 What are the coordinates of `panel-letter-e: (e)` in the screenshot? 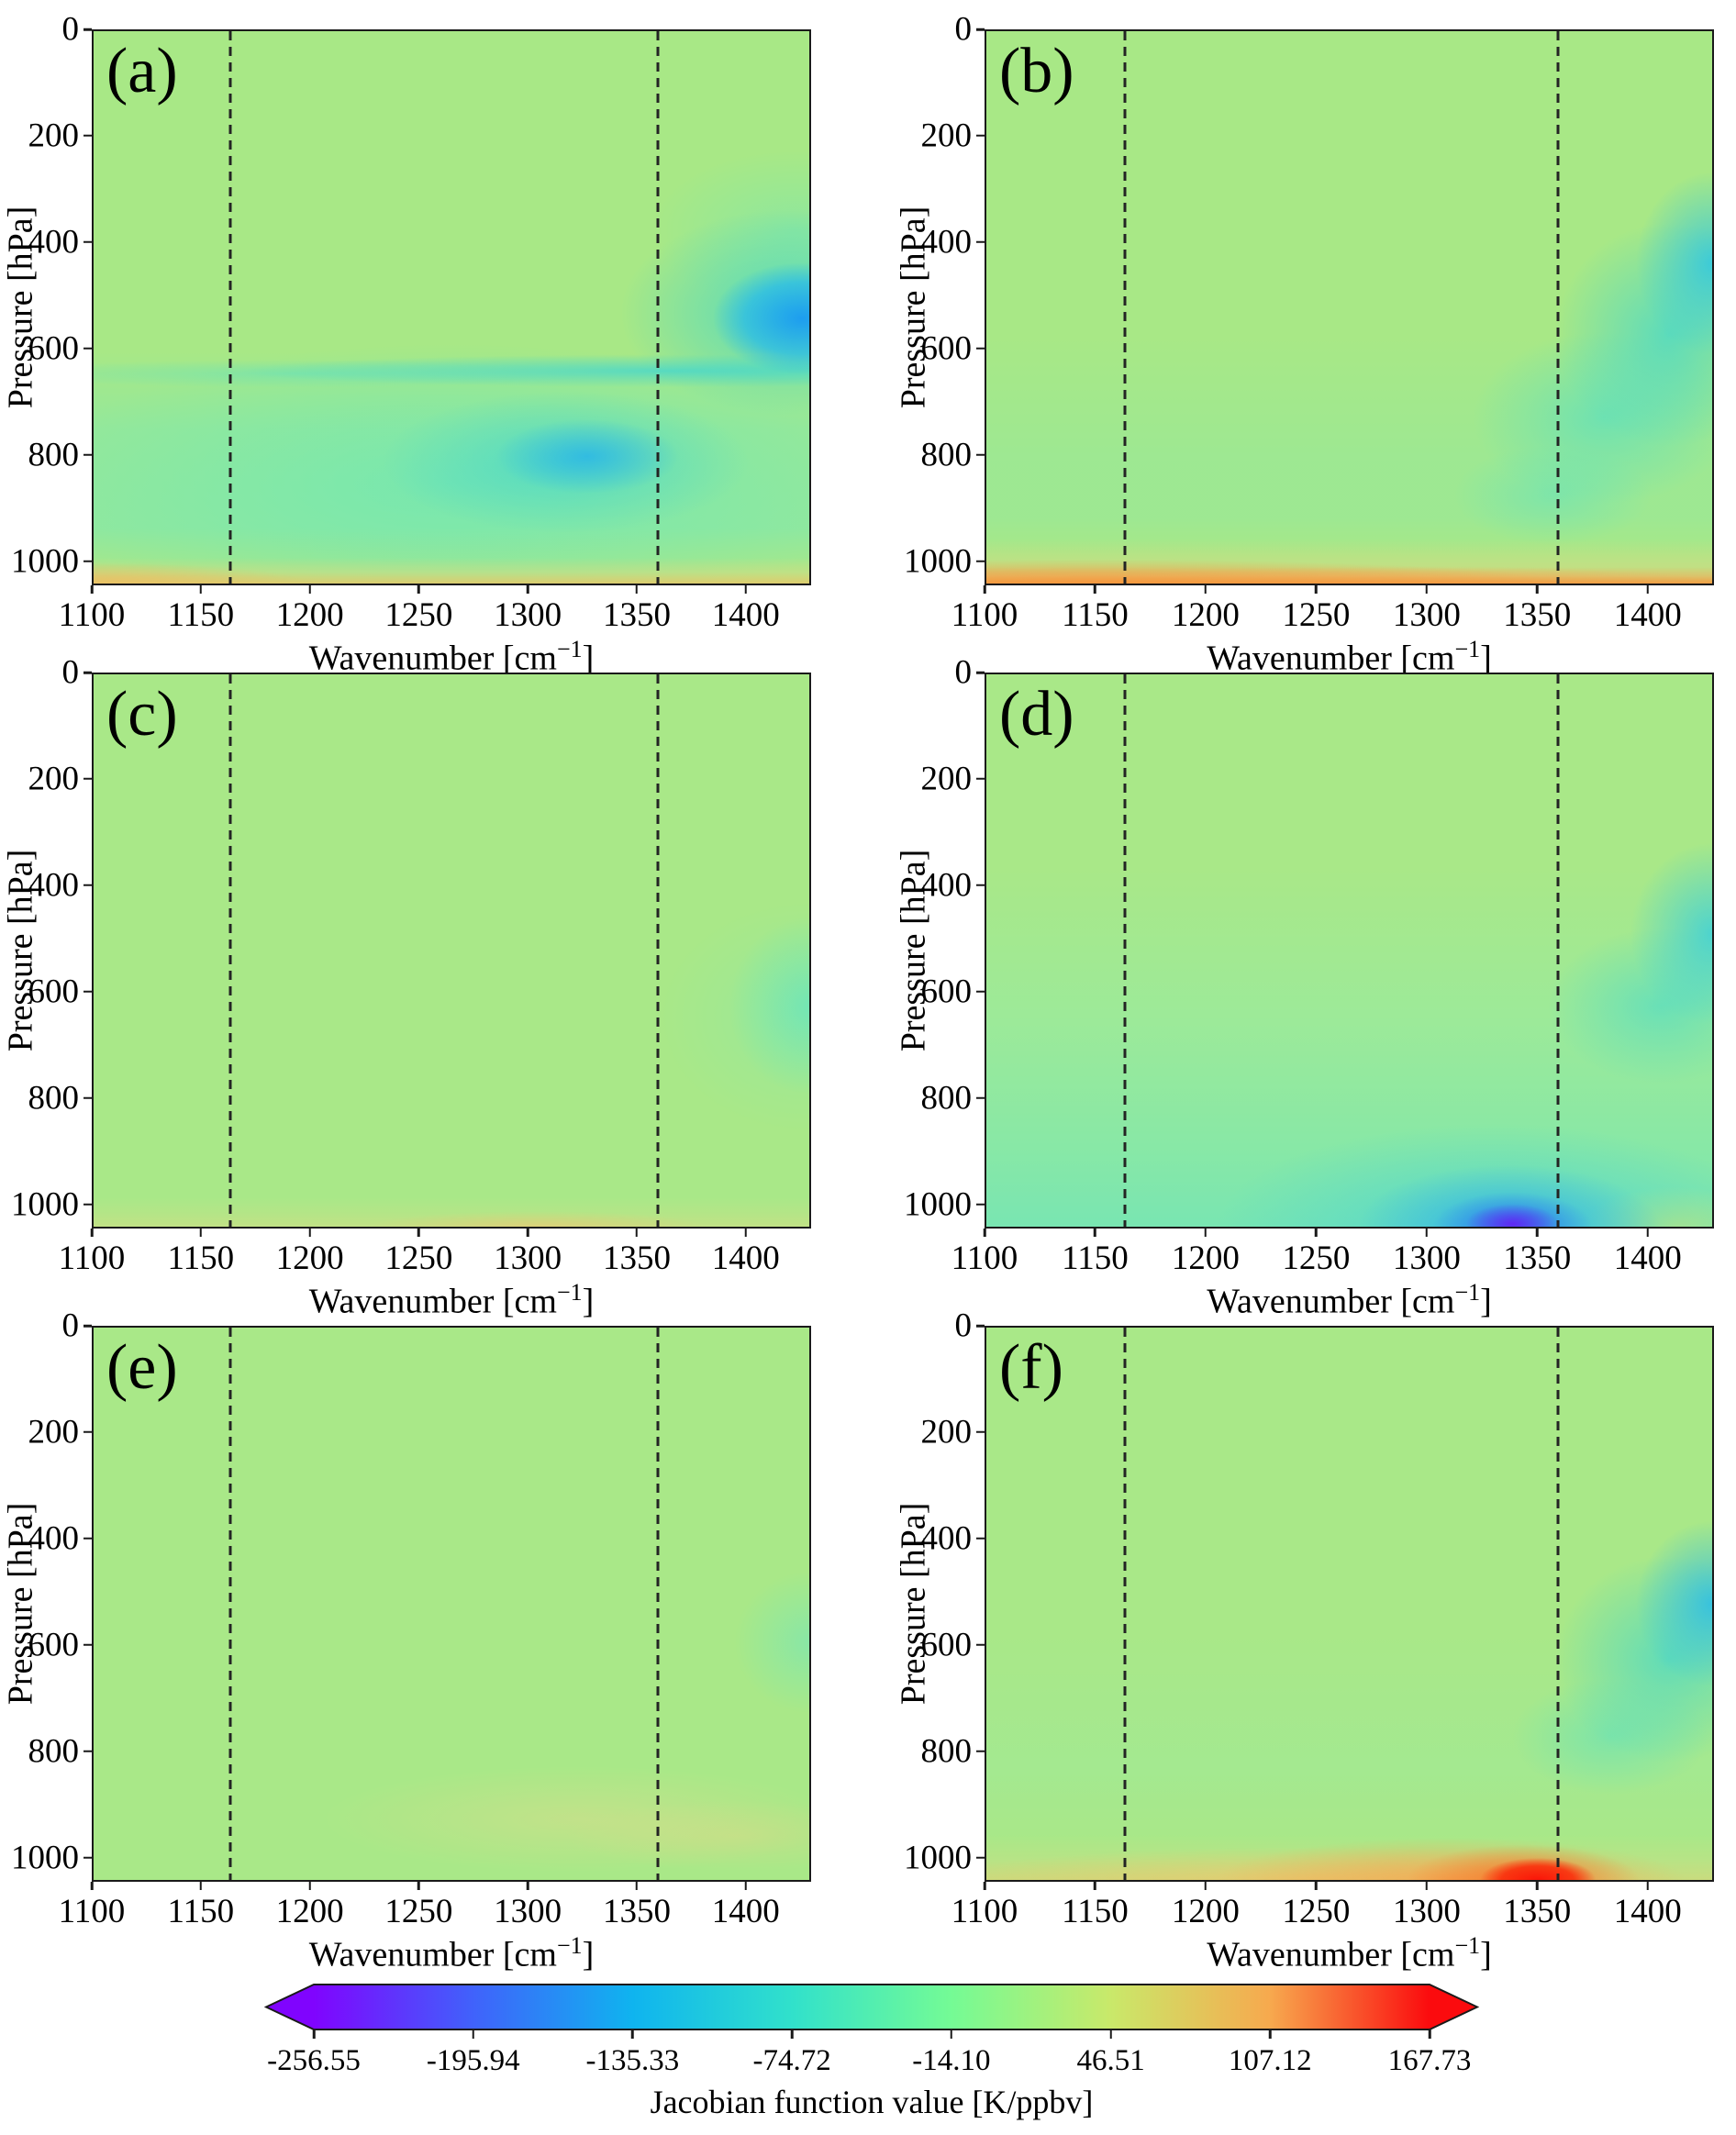 It's located at (142, 1367).